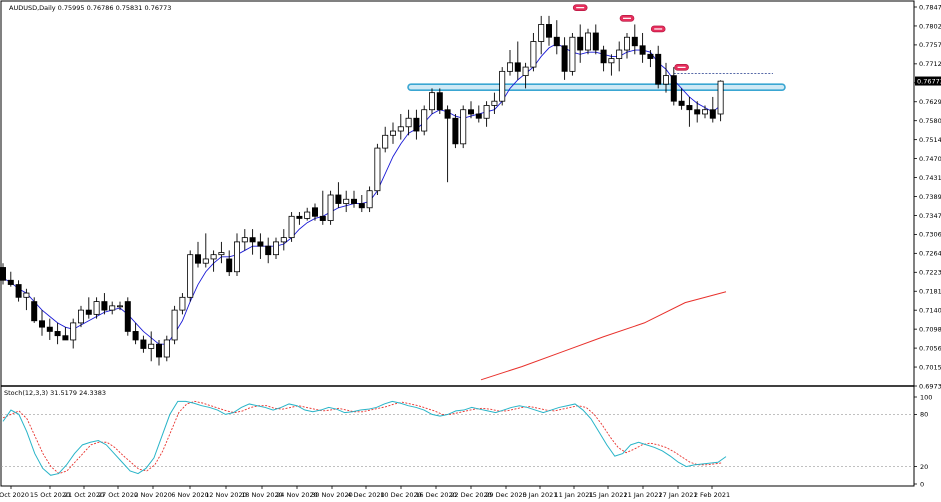 This screenshot has width=941, height=502. What do you see at coordinates (627, 18) in the screenshot?
I see `peak-marker-dash` at bounding box center [627, 18].